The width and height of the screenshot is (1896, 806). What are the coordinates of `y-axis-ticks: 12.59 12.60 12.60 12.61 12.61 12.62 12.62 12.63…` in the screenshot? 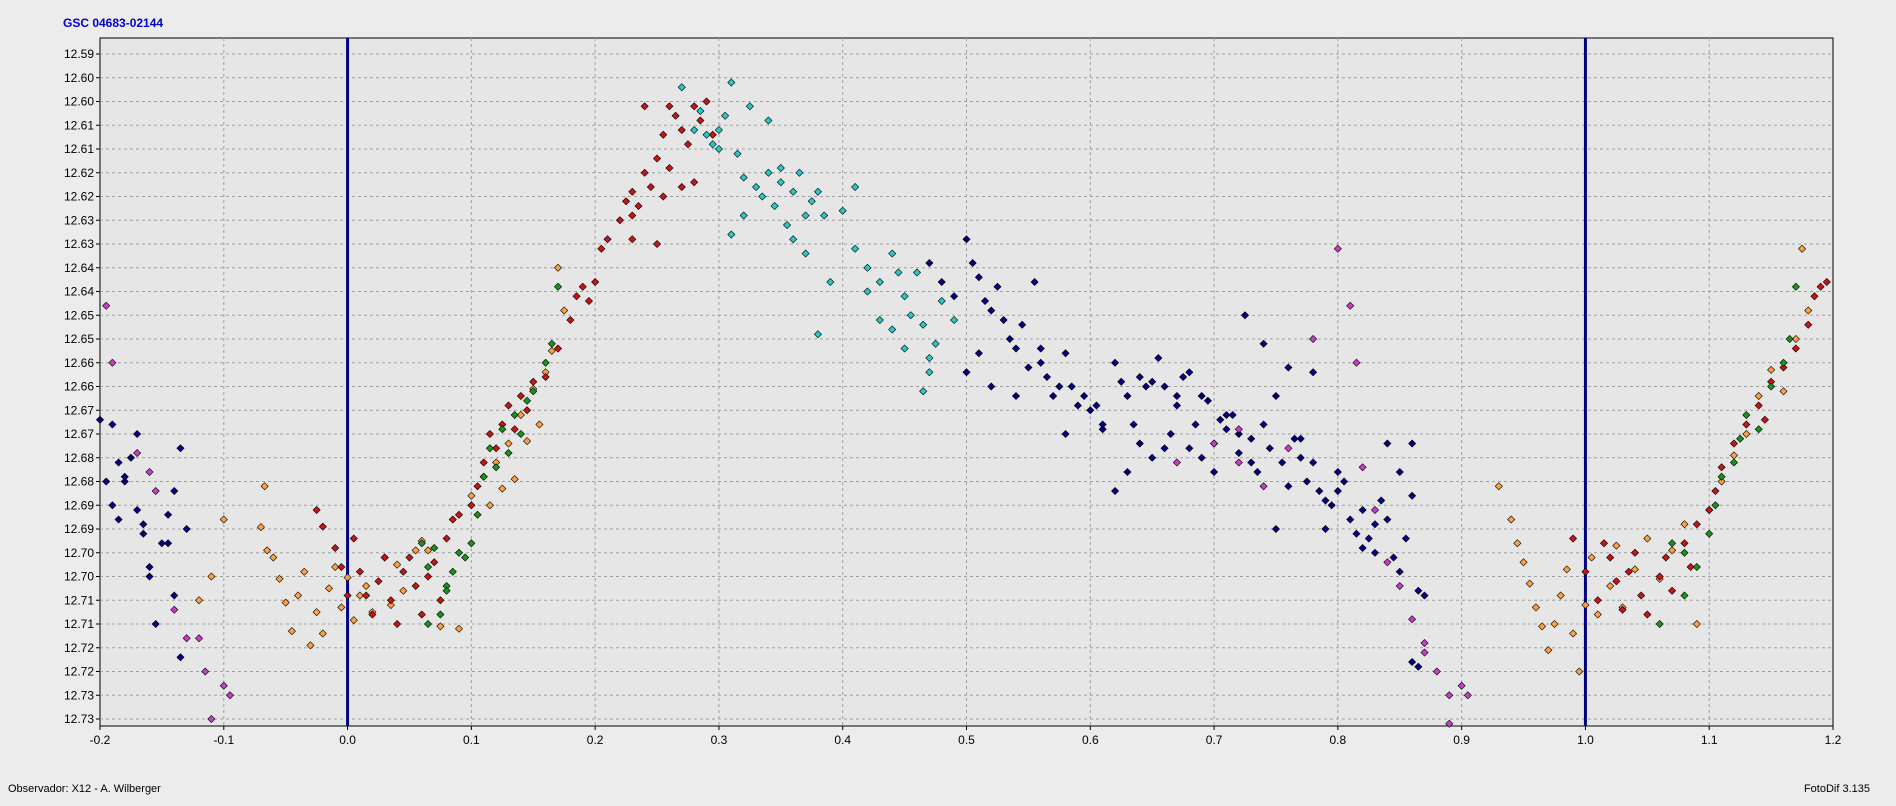 It's located at (82, 386).